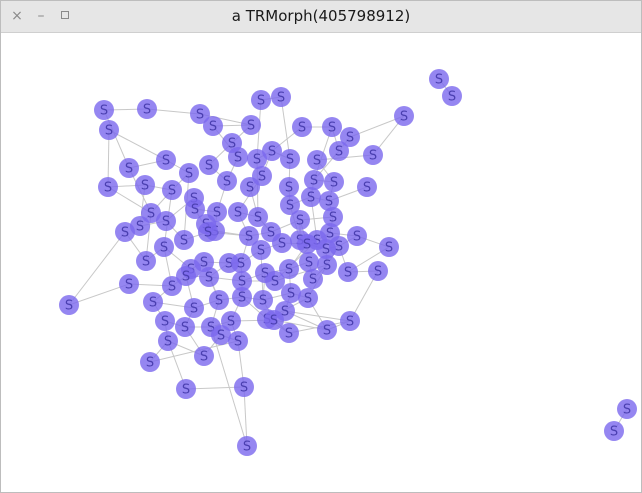 This screenshot has width=642, height=493. What do you see at coordinates (65, 16) in the screenshot?
I see `maximize-icon` at bounding box center [65, 16].